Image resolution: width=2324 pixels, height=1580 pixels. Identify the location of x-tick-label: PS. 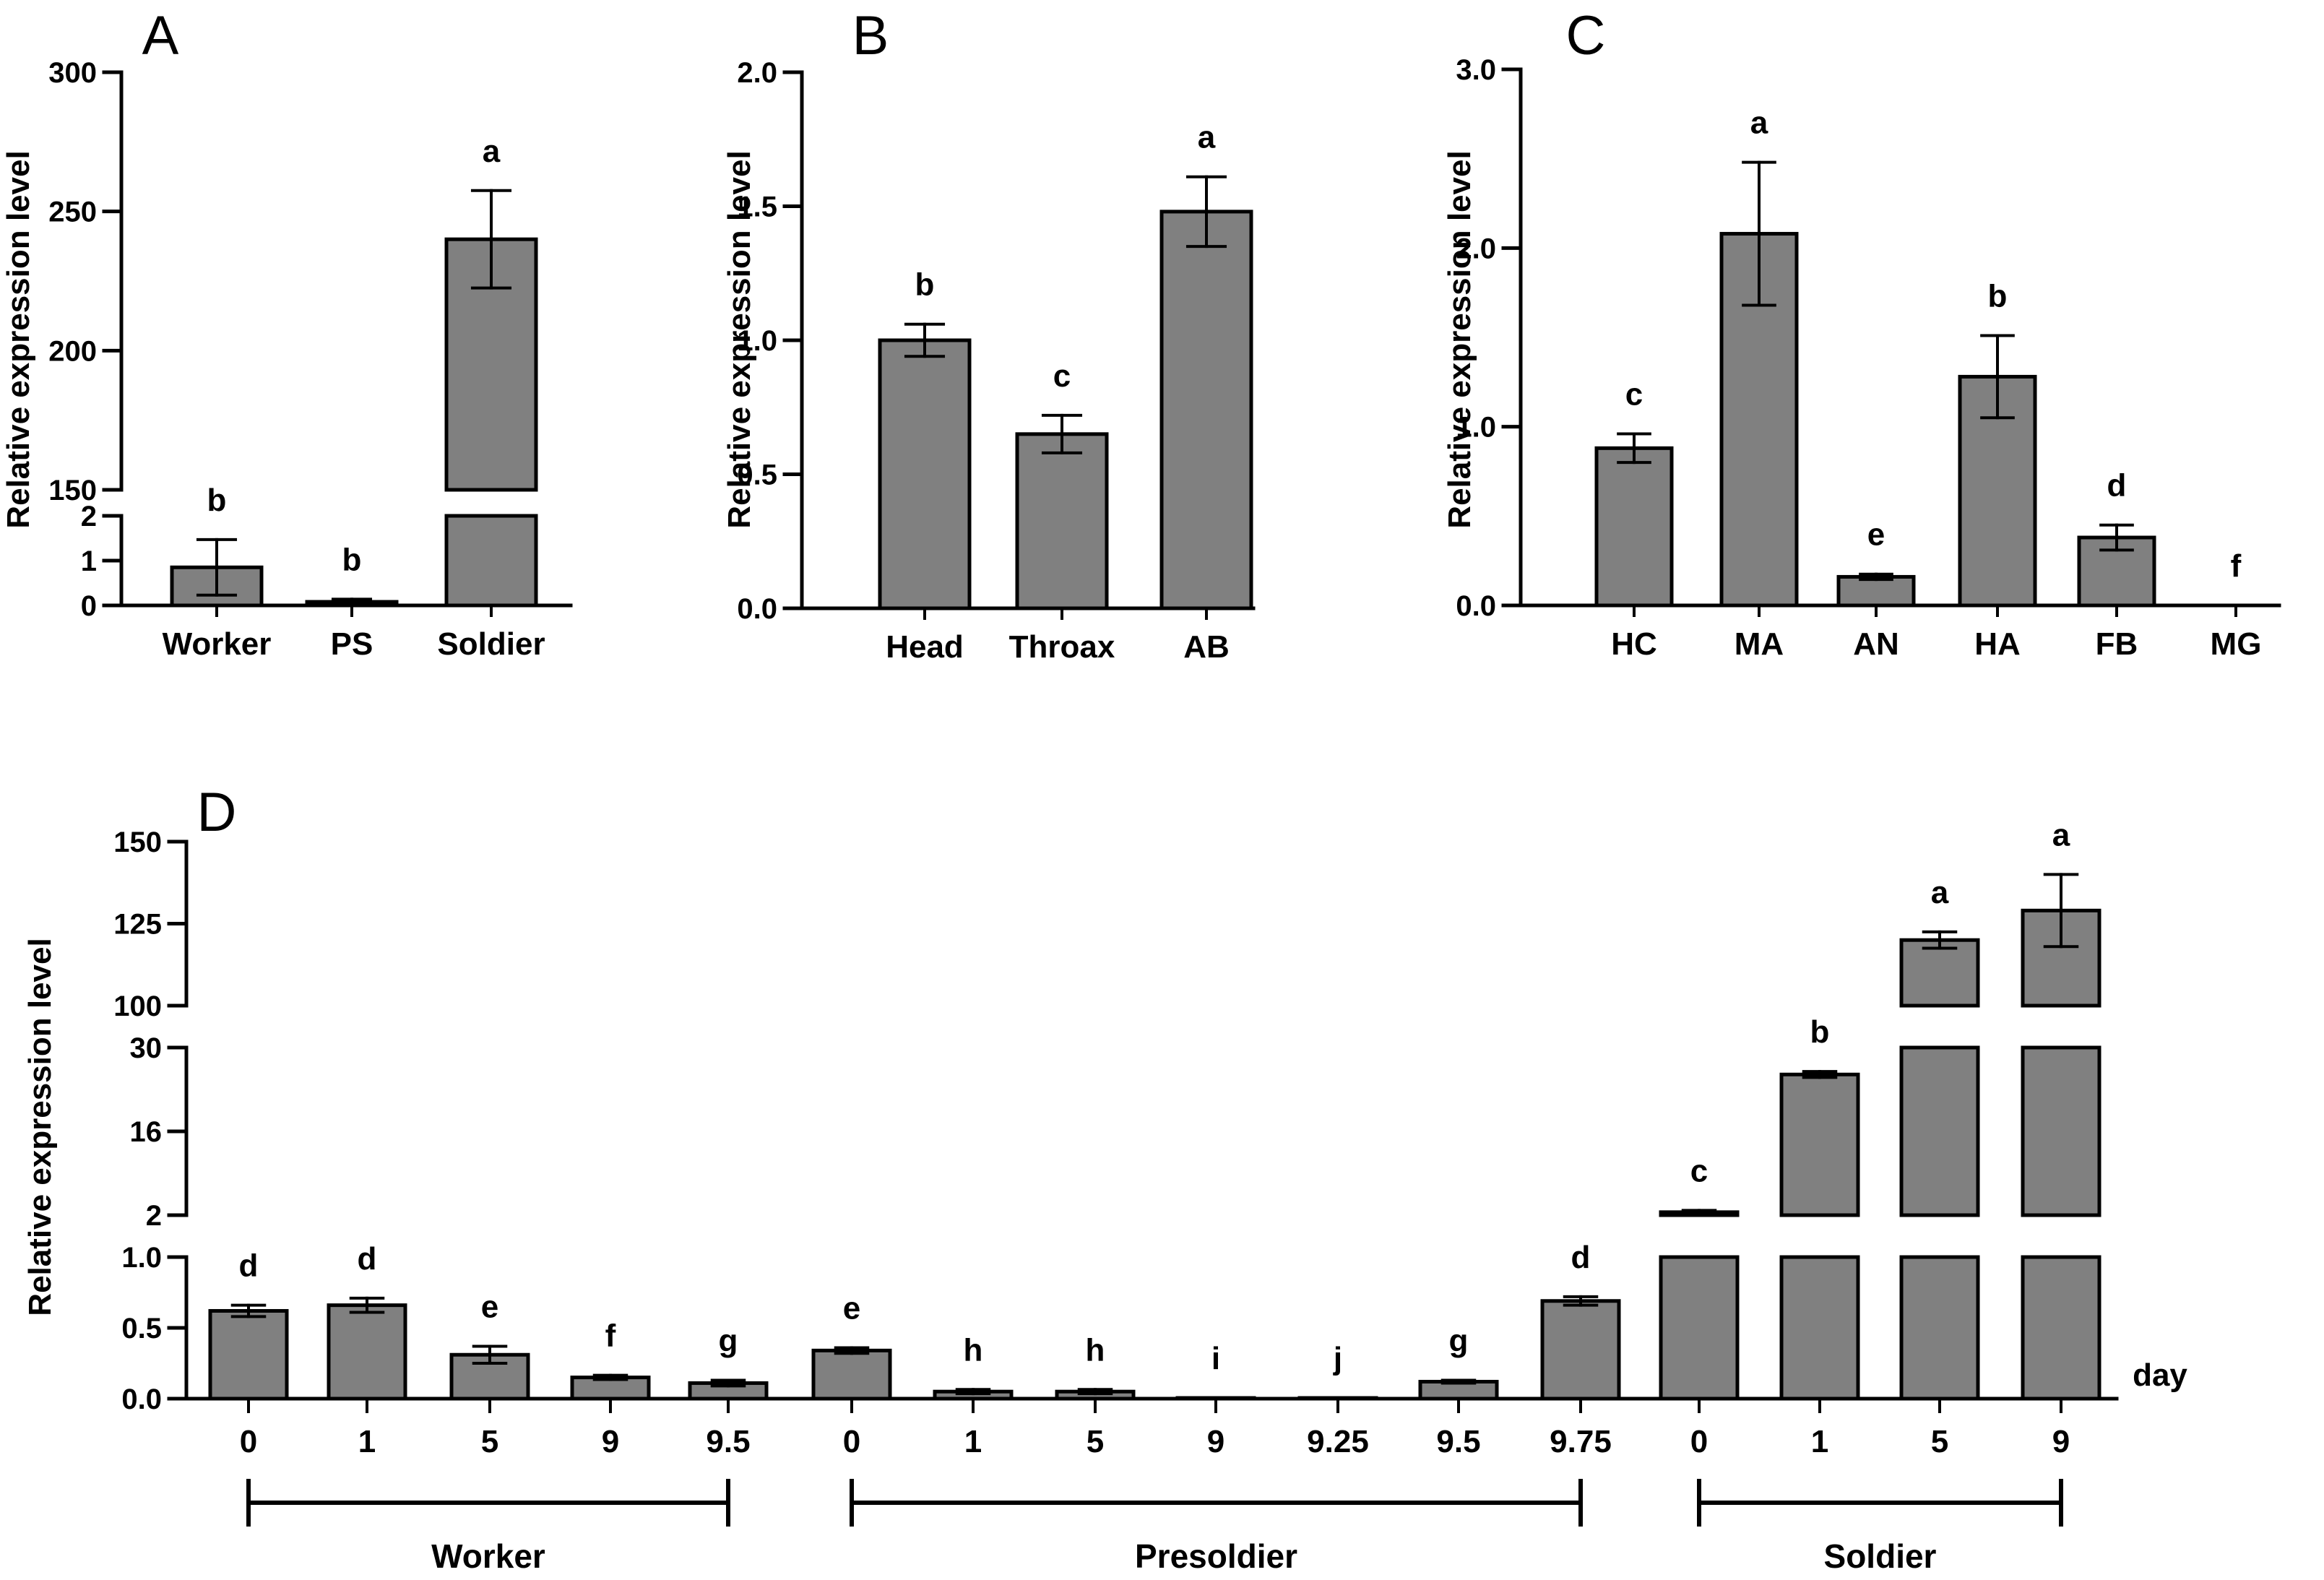
(352, 644).